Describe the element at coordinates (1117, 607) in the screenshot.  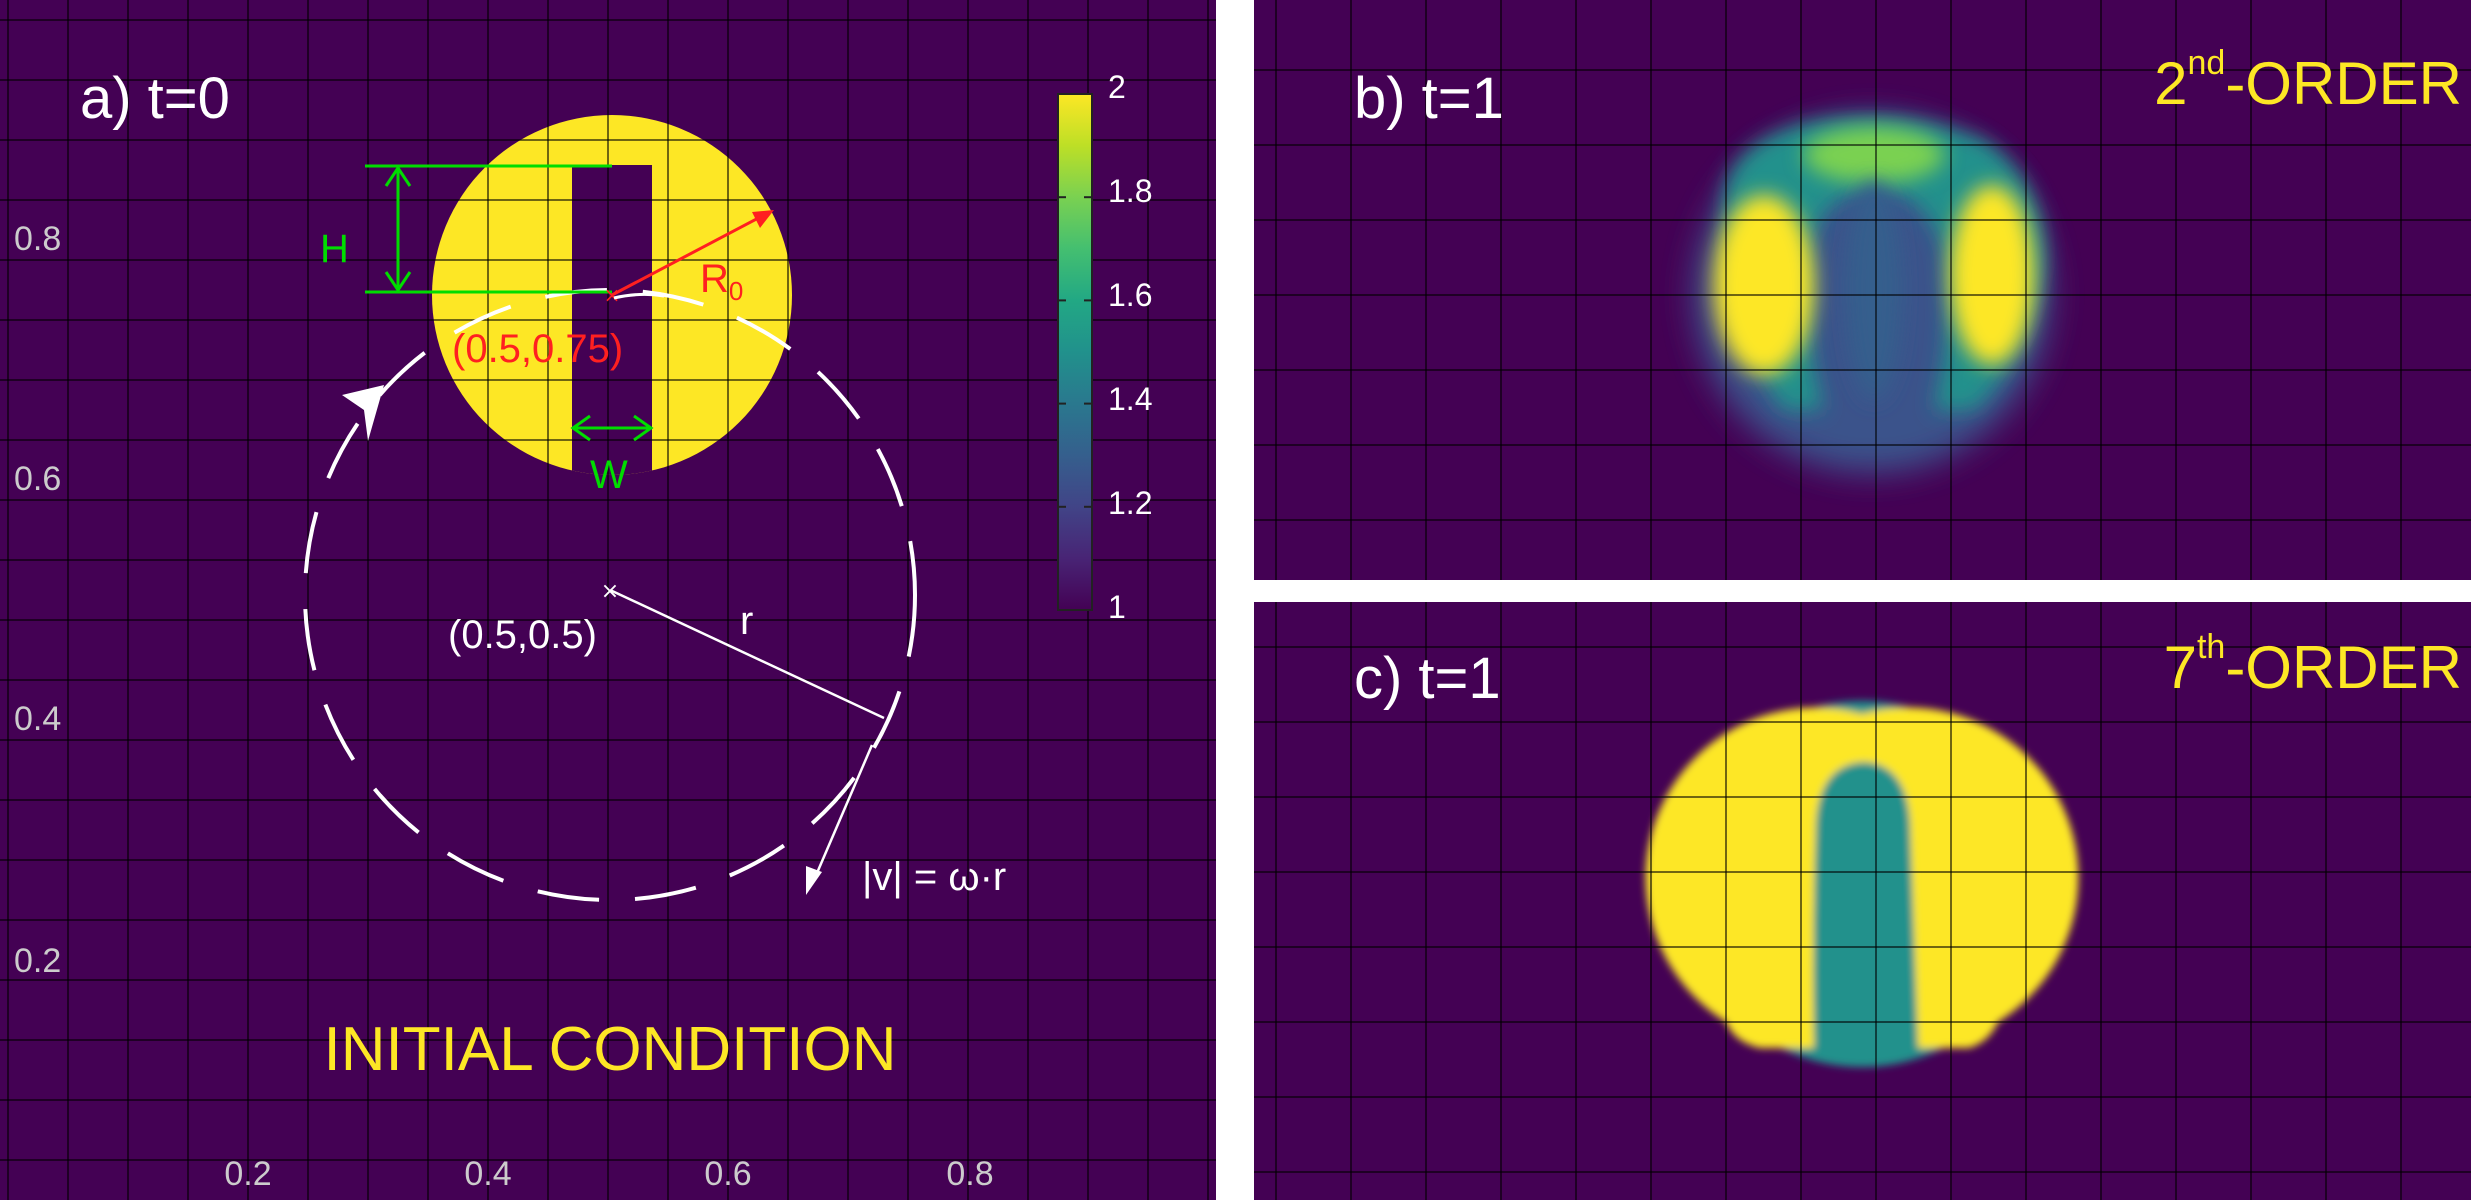
I see `colorbar-tick-1: 1` at that location.